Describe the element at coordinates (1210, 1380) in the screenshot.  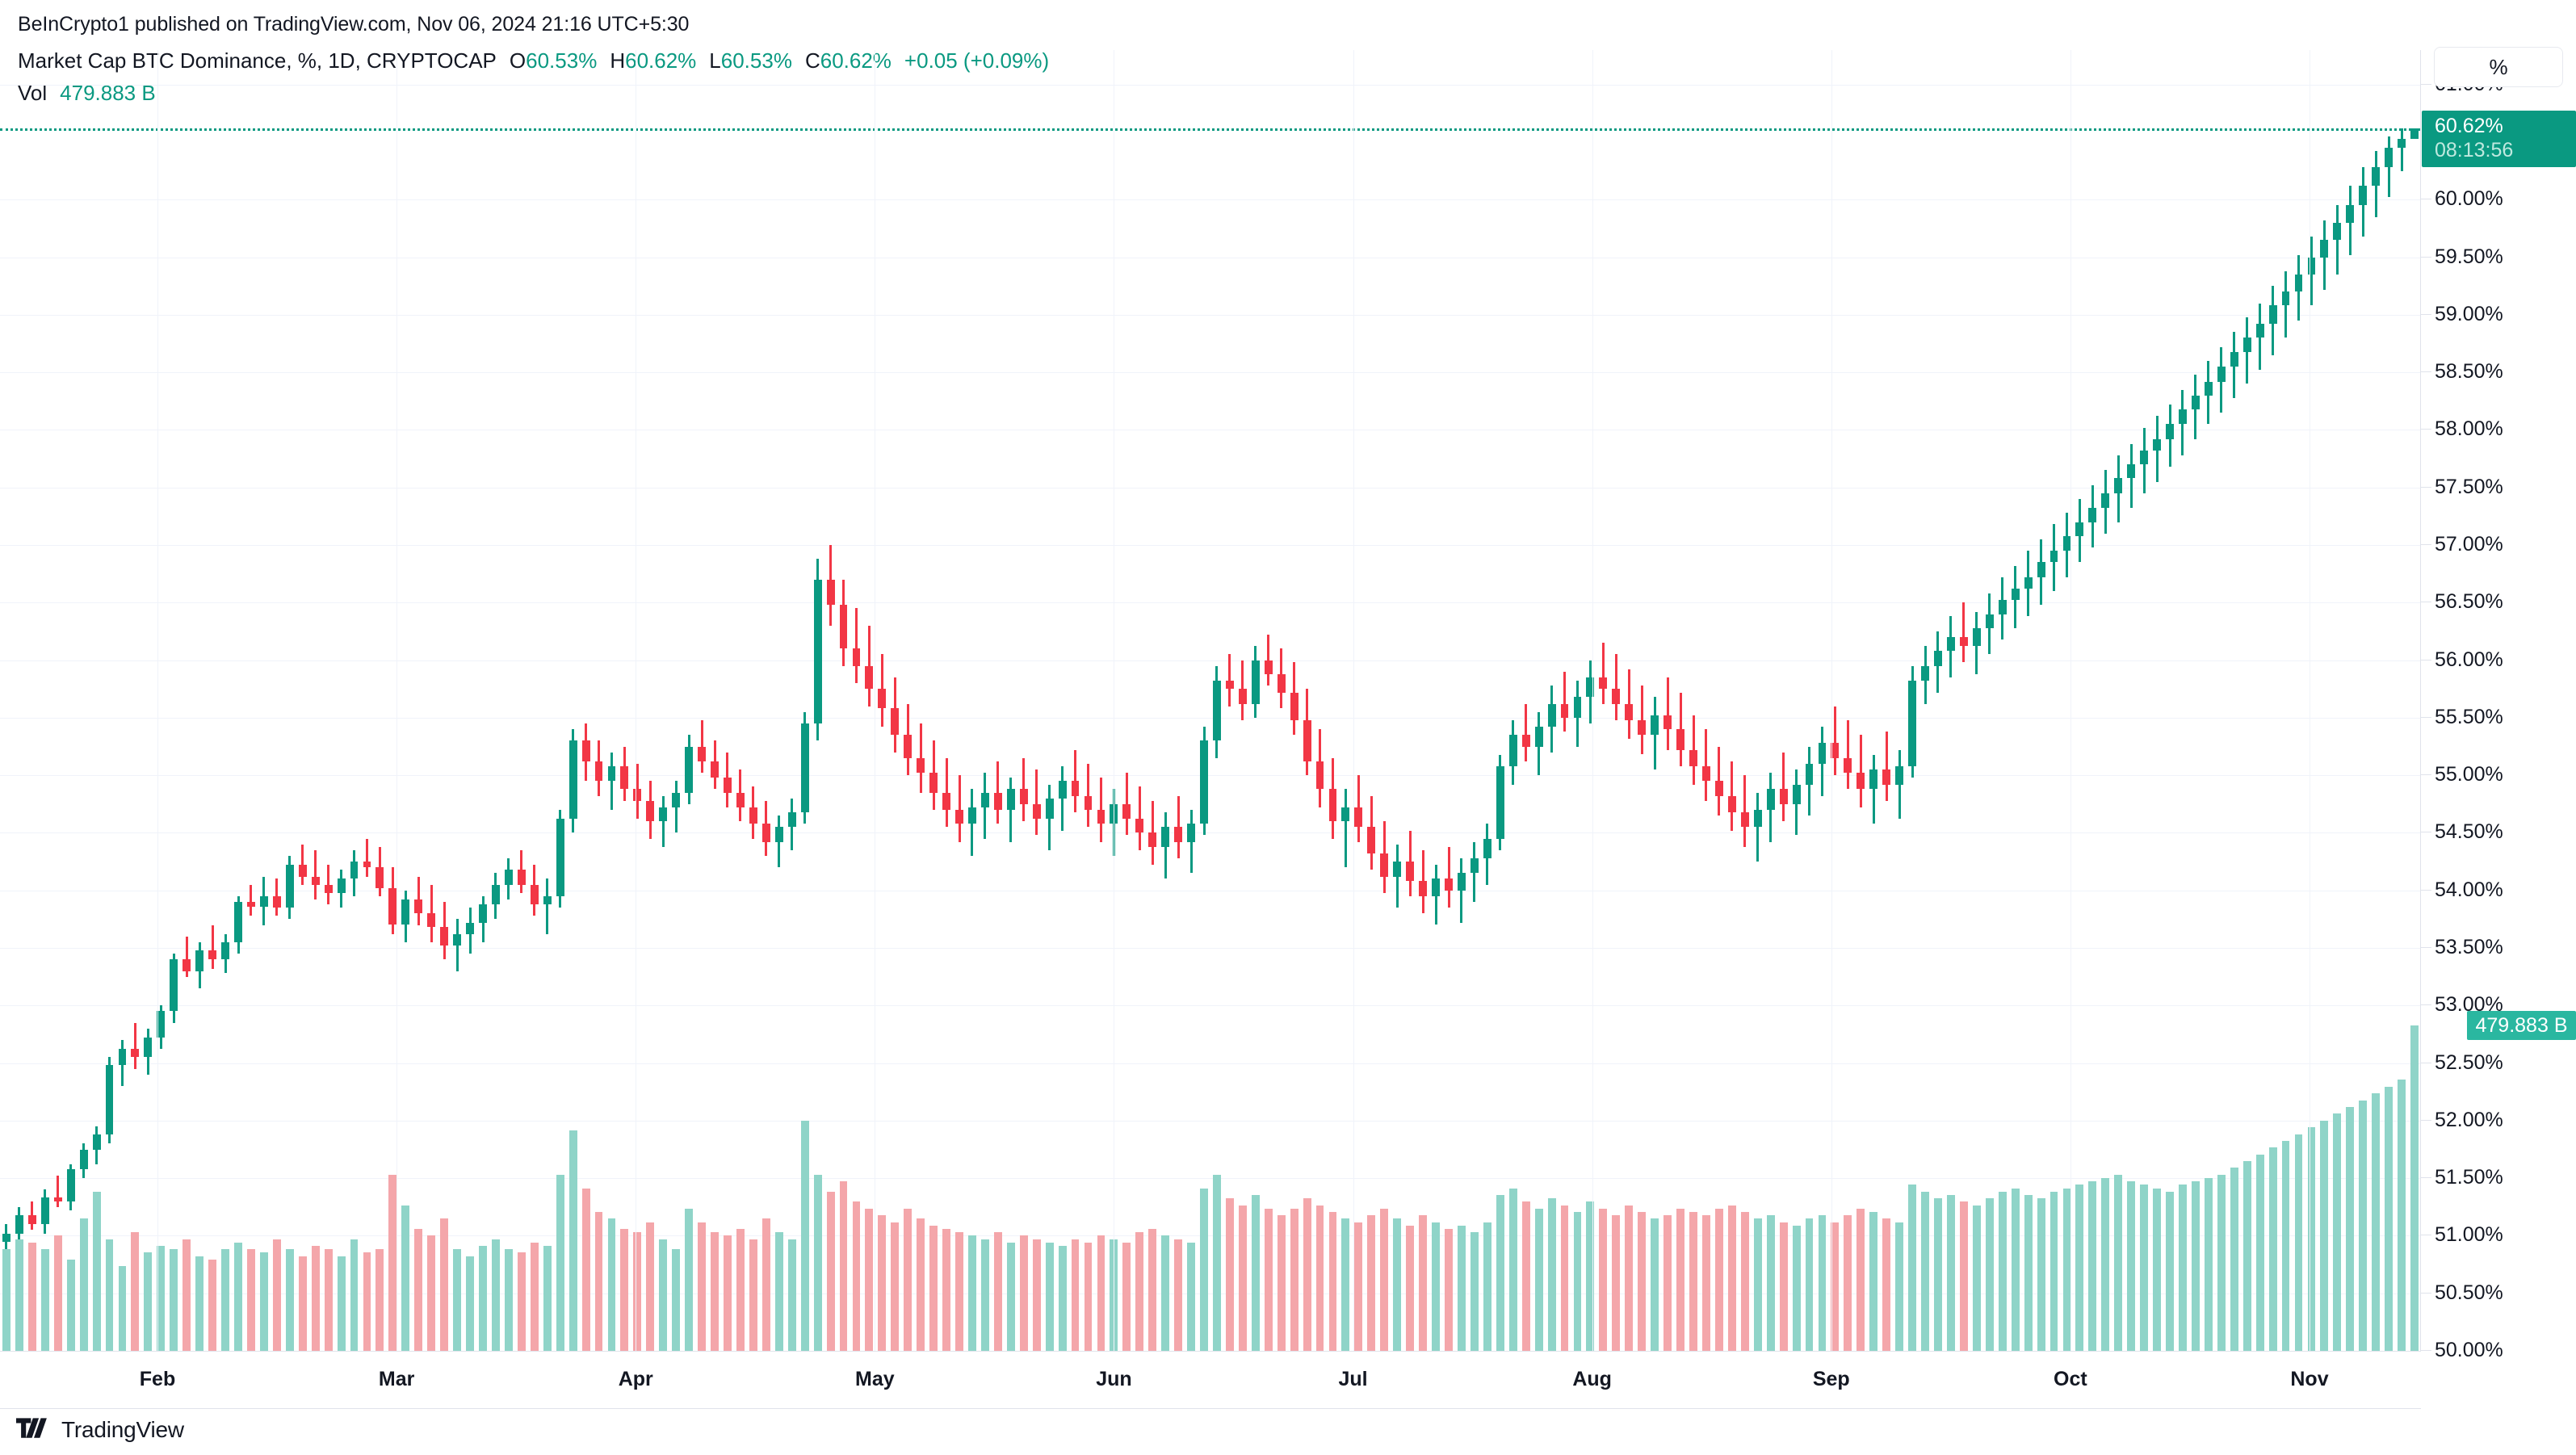
I see `time-axis: Feb Mar Apr May Jun Jul Aug Sep Oct Nov` at that location.